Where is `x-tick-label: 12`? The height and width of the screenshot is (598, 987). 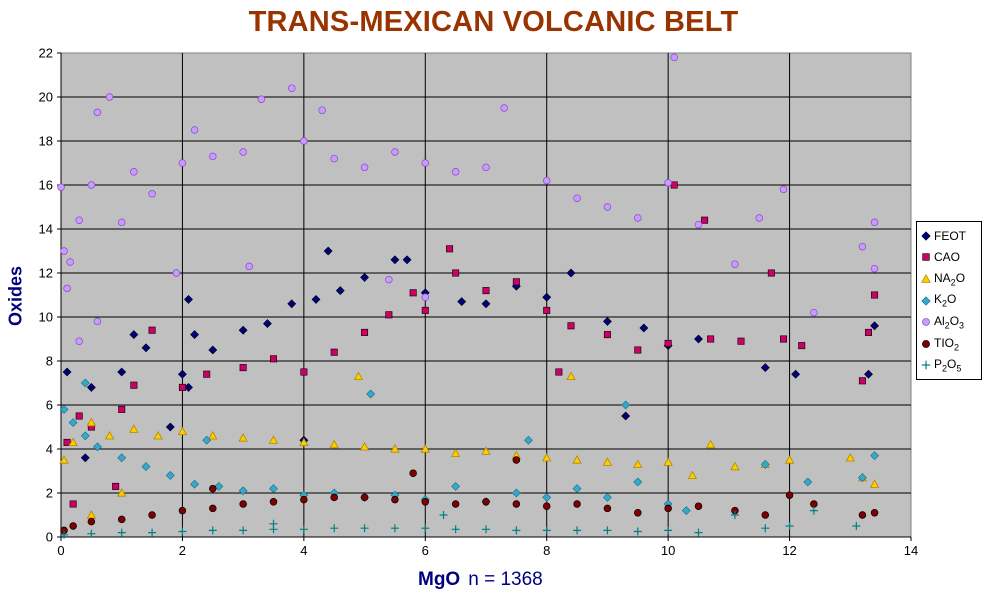 x-tick-label: 12 is located at coordinates (789, 550).